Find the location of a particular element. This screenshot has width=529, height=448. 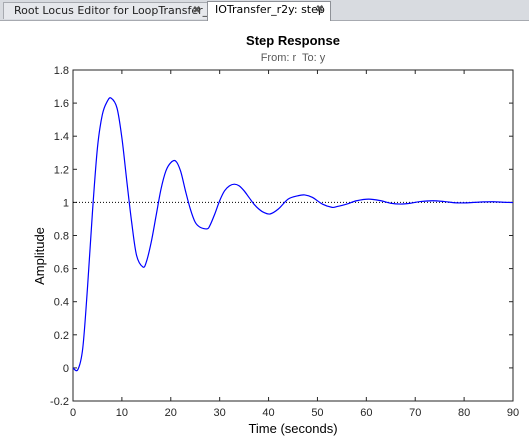

y-tick-label: 0.8 is located at coordinates (61, 237).